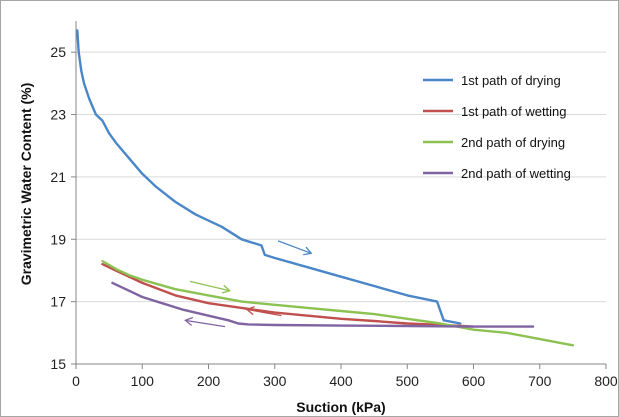  Describe the element at coordinates (340, 407) in the screenshot. I see `x-axis-title: Suction (kPa)` at that location.